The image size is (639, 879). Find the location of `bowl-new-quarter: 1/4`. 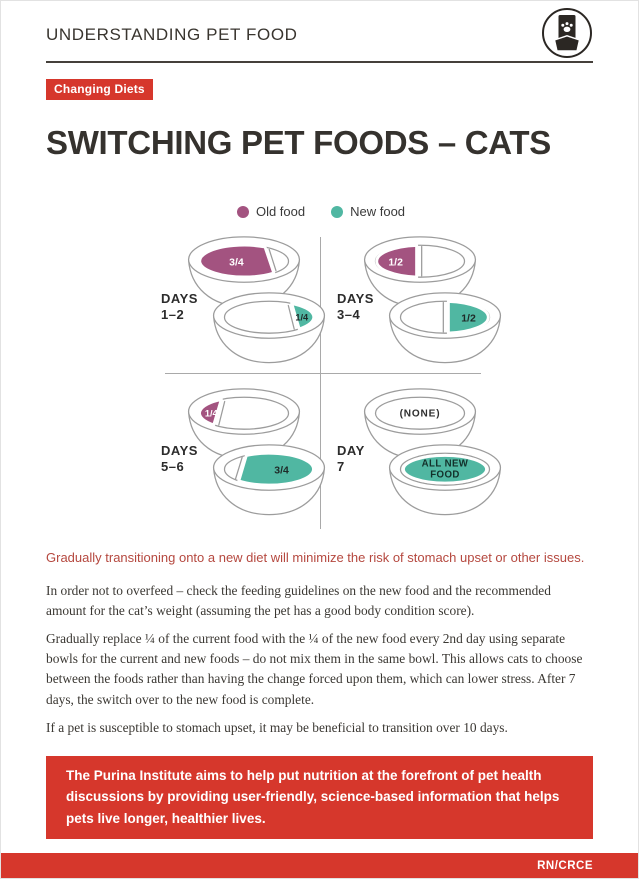

bowl-new-quarter: 1/4 is located at coordinates (269, 328).